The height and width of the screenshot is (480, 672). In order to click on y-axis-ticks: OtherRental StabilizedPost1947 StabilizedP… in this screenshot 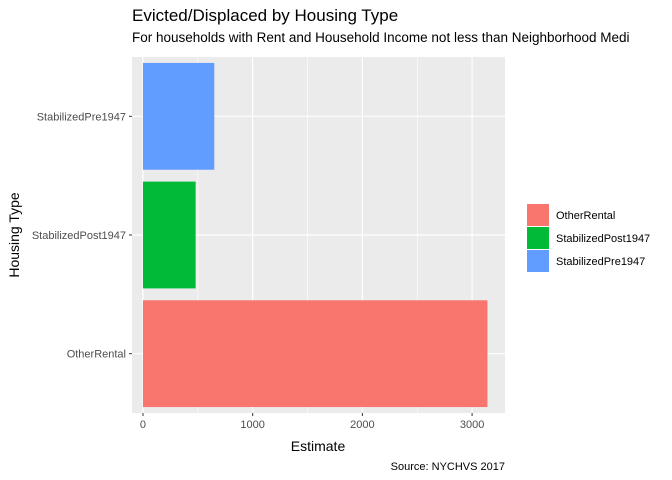, I will do `click(82, 236)`.